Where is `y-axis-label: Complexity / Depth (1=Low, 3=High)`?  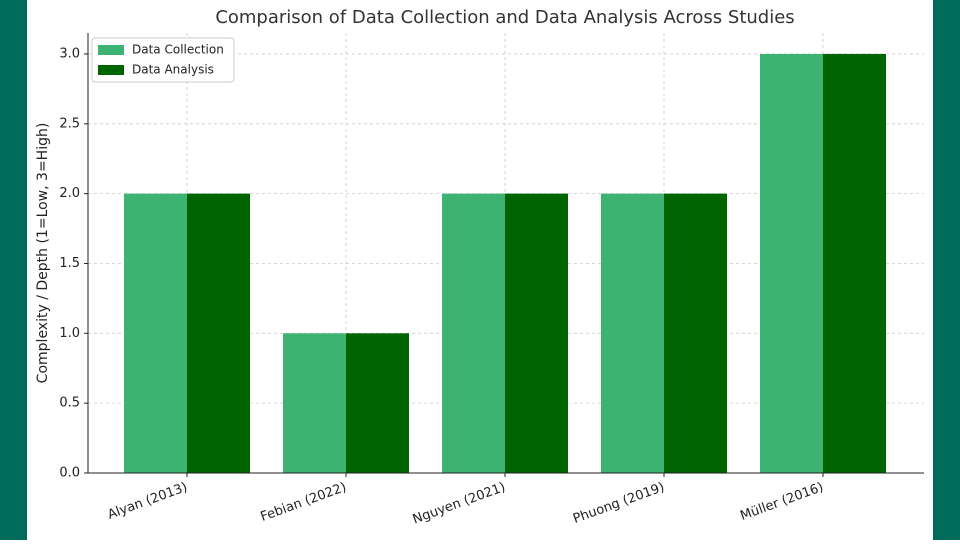 y-axis-label: Complexity / Depth (1=Low, 3=High) is located at coordinates (43, 253).